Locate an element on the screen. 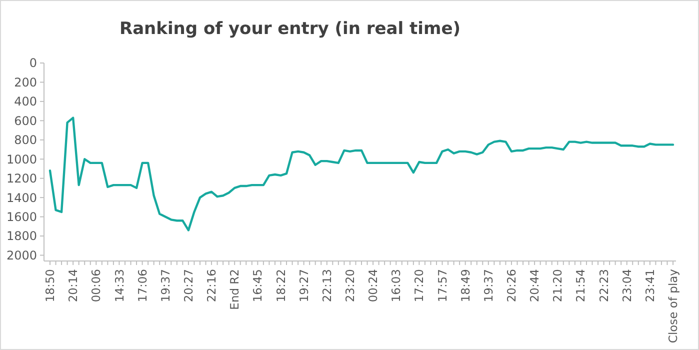 This screenshot has height=350, width=699. x-tick-label: 21:20 is located at coordinates (557, 285).